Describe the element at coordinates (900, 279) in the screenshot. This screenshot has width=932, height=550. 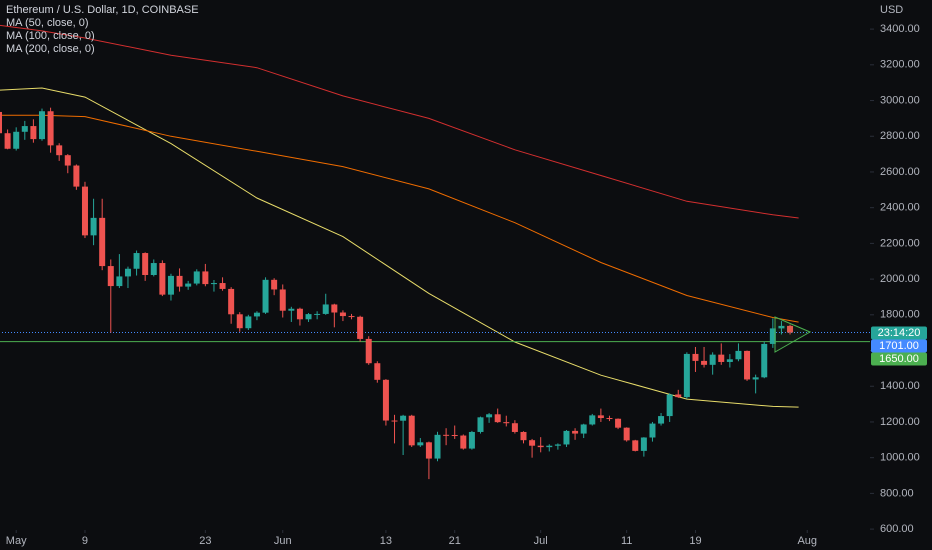
I see `y-tick-label: 2000.00` at that location.